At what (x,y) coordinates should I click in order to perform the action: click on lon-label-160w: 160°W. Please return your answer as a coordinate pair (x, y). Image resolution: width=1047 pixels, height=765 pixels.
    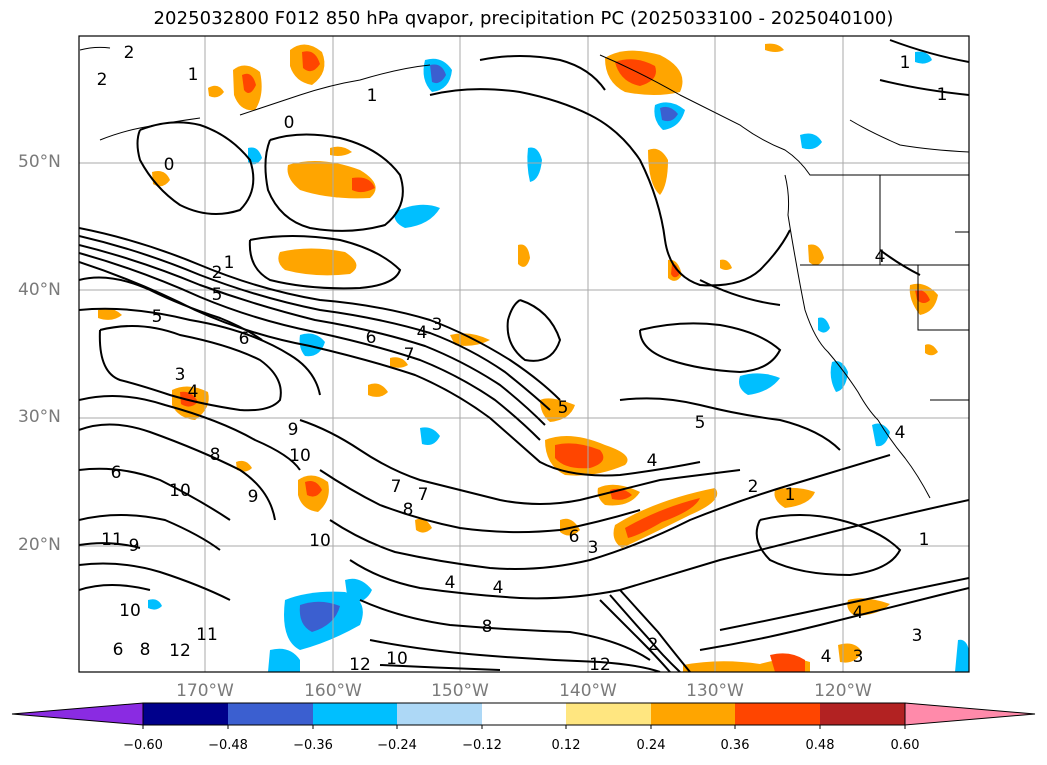
    Looking at the image, I should click on (333, 691).